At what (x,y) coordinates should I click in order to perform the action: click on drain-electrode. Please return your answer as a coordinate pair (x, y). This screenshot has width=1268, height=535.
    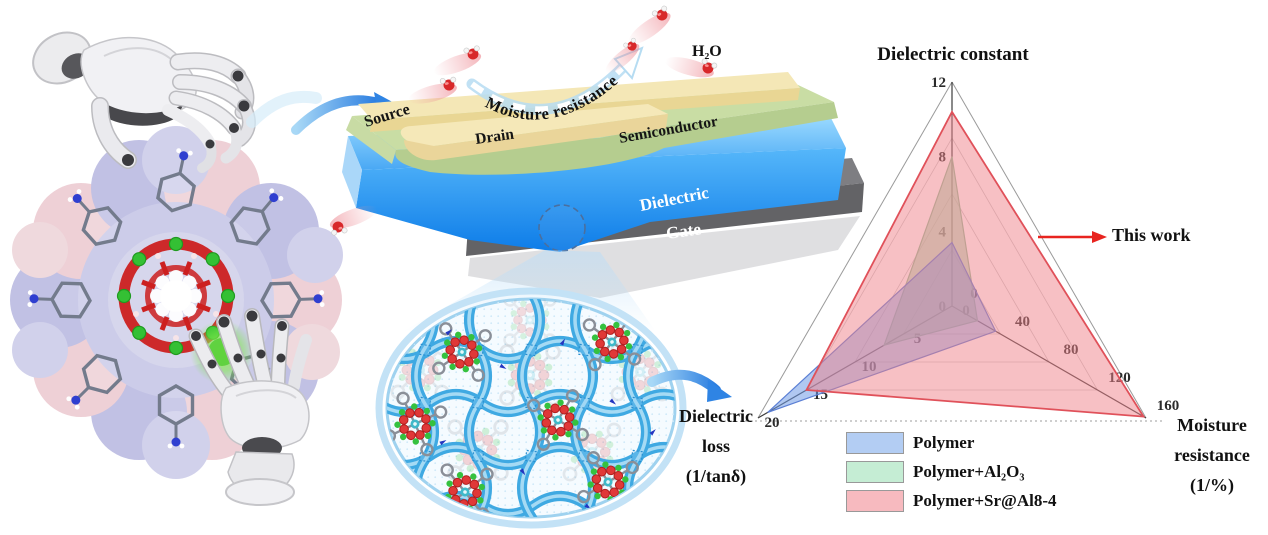
    Looking at the image, I should click on (534, 125).